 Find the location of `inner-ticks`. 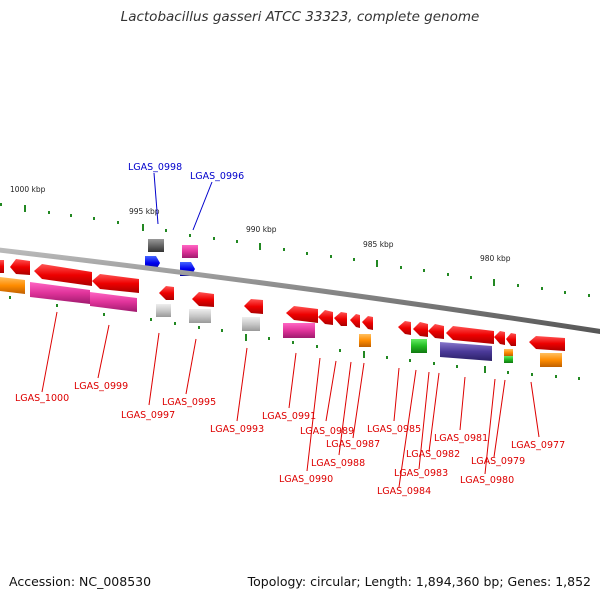

inner-ticks is located at coordinates (294, 338).